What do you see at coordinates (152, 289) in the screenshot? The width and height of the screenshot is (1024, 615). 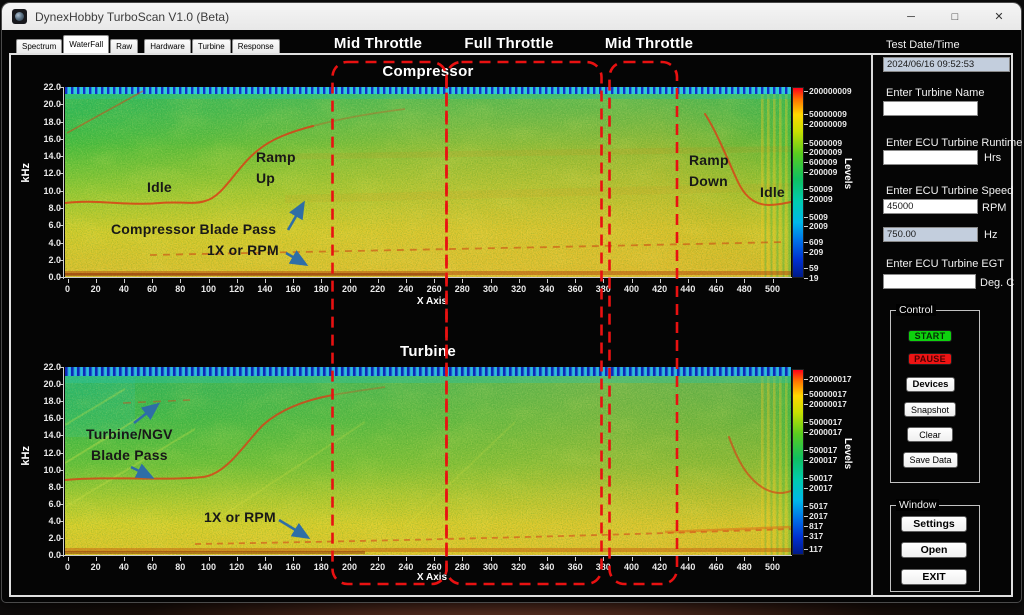 I see `compressor-xtick-label: 60` at bounding box center [152, 289].